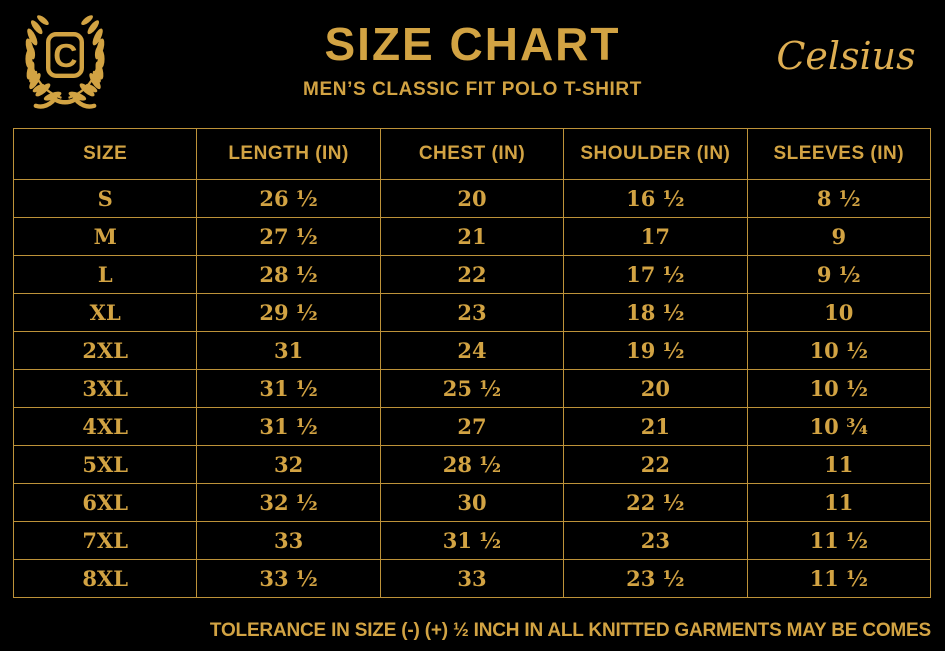  I want to click on ribbon-tail-right, so click(86, 104).